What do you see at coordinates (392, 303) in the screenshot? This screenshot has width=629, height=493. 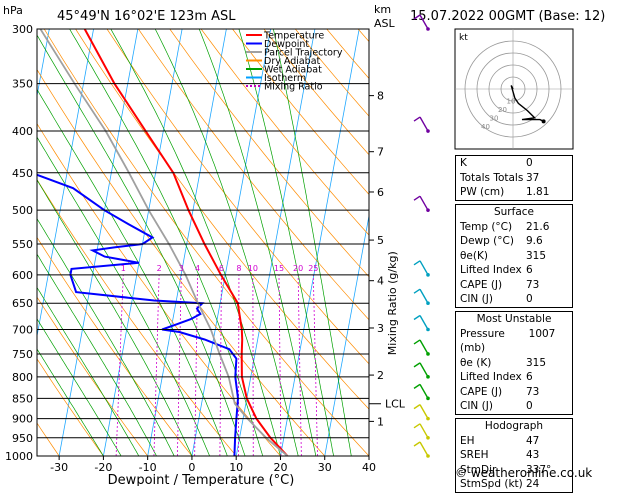 I see `mixing-ratio-axis-title: Mixing Ratio (g/kg)` at bounding box center [392, 303].